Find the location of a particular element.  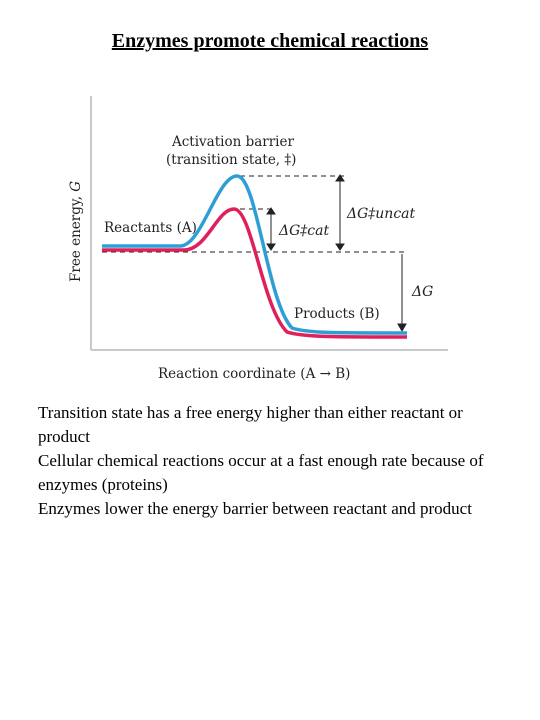

x-axis-label: Reaction coordinate (A → B) is located at coordinates (254, 374).